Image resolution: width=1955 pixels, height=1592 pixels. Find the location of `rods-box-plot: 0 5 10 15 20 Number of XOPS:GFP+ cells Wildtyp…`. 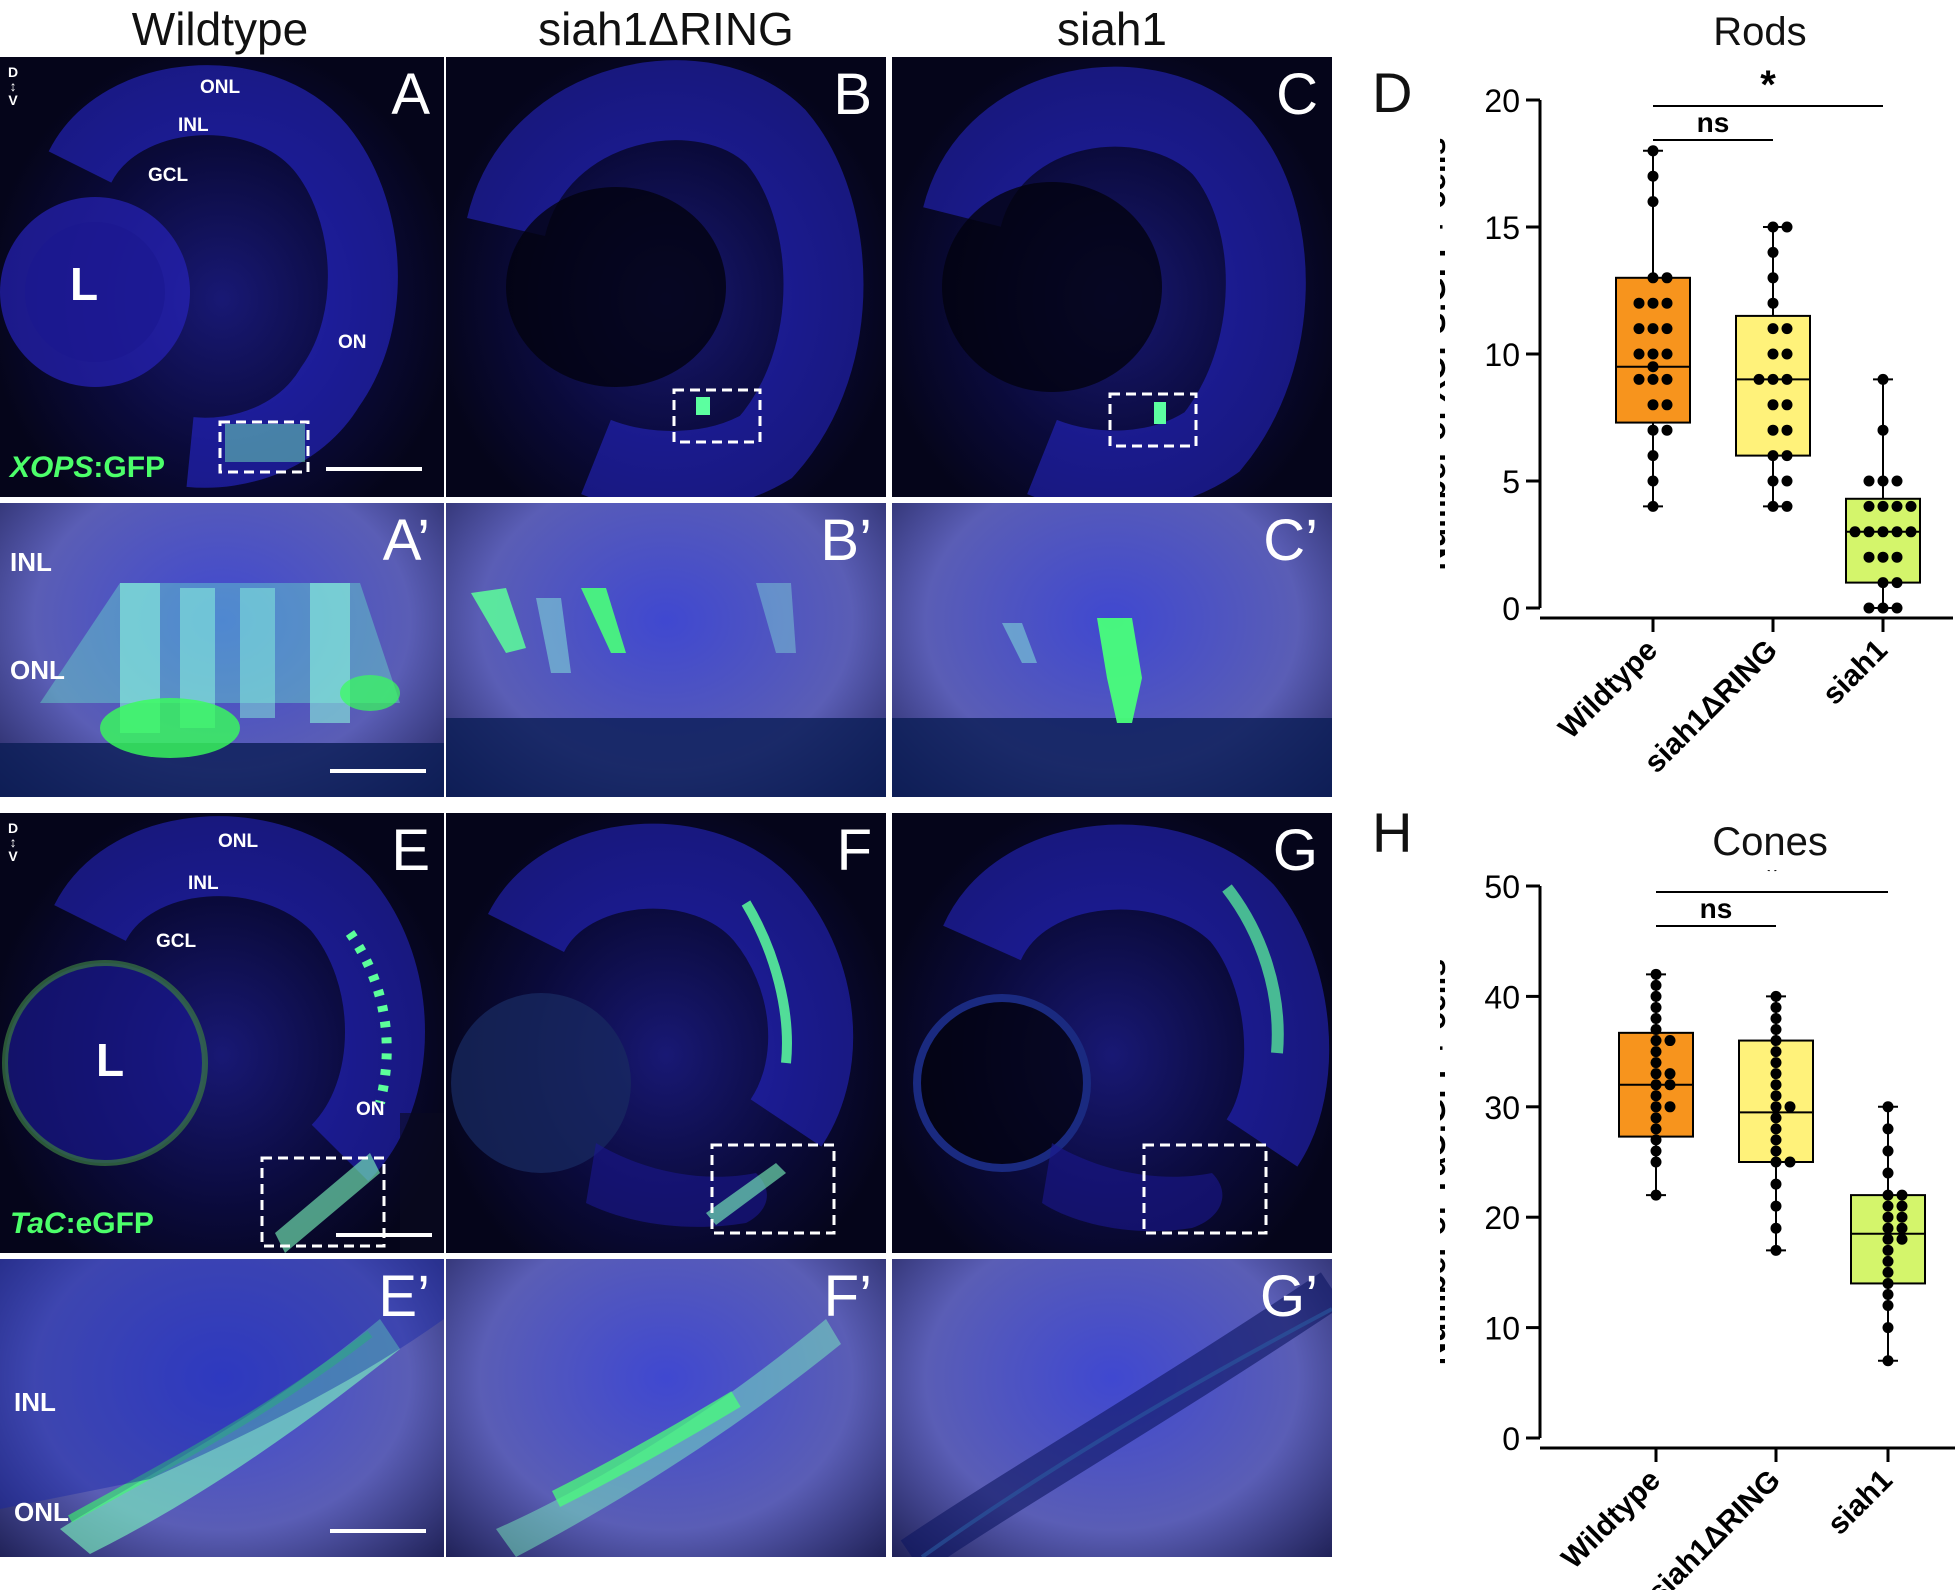

rods-box-plot: 0 5 10 15 20 Number of XOPS:GFP+ cells Wildtyp… is located at coordinates (1696, 421).